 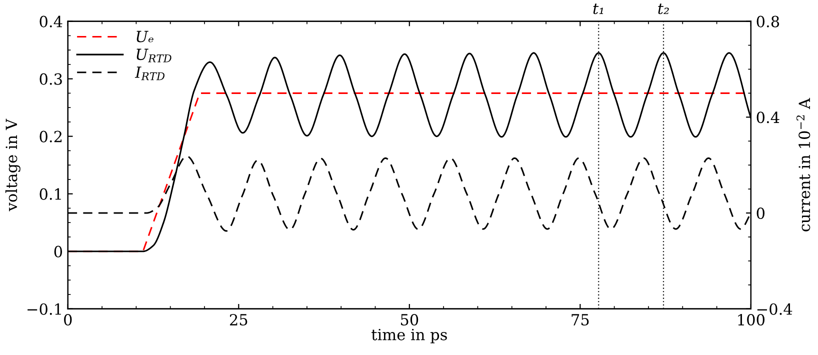 What do you see at coordinates (239, 320) in the screenshot?
I see `x-tick-label: 25` at bounding box center [239, 320].